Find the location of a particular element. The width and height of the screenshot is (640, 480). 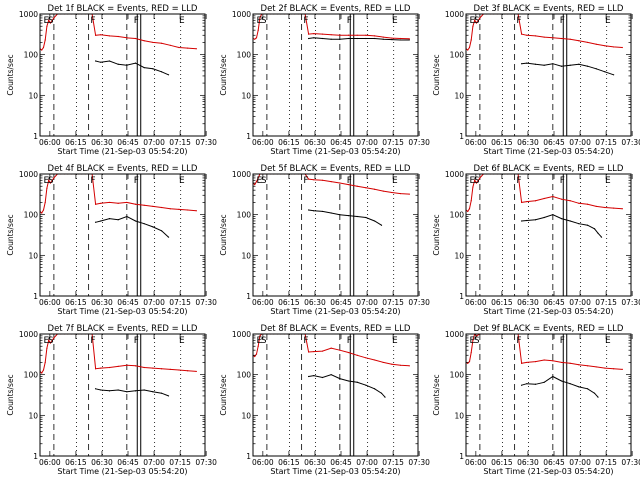

x-tick-label: 06:00 is located at coordinates (263, 462).